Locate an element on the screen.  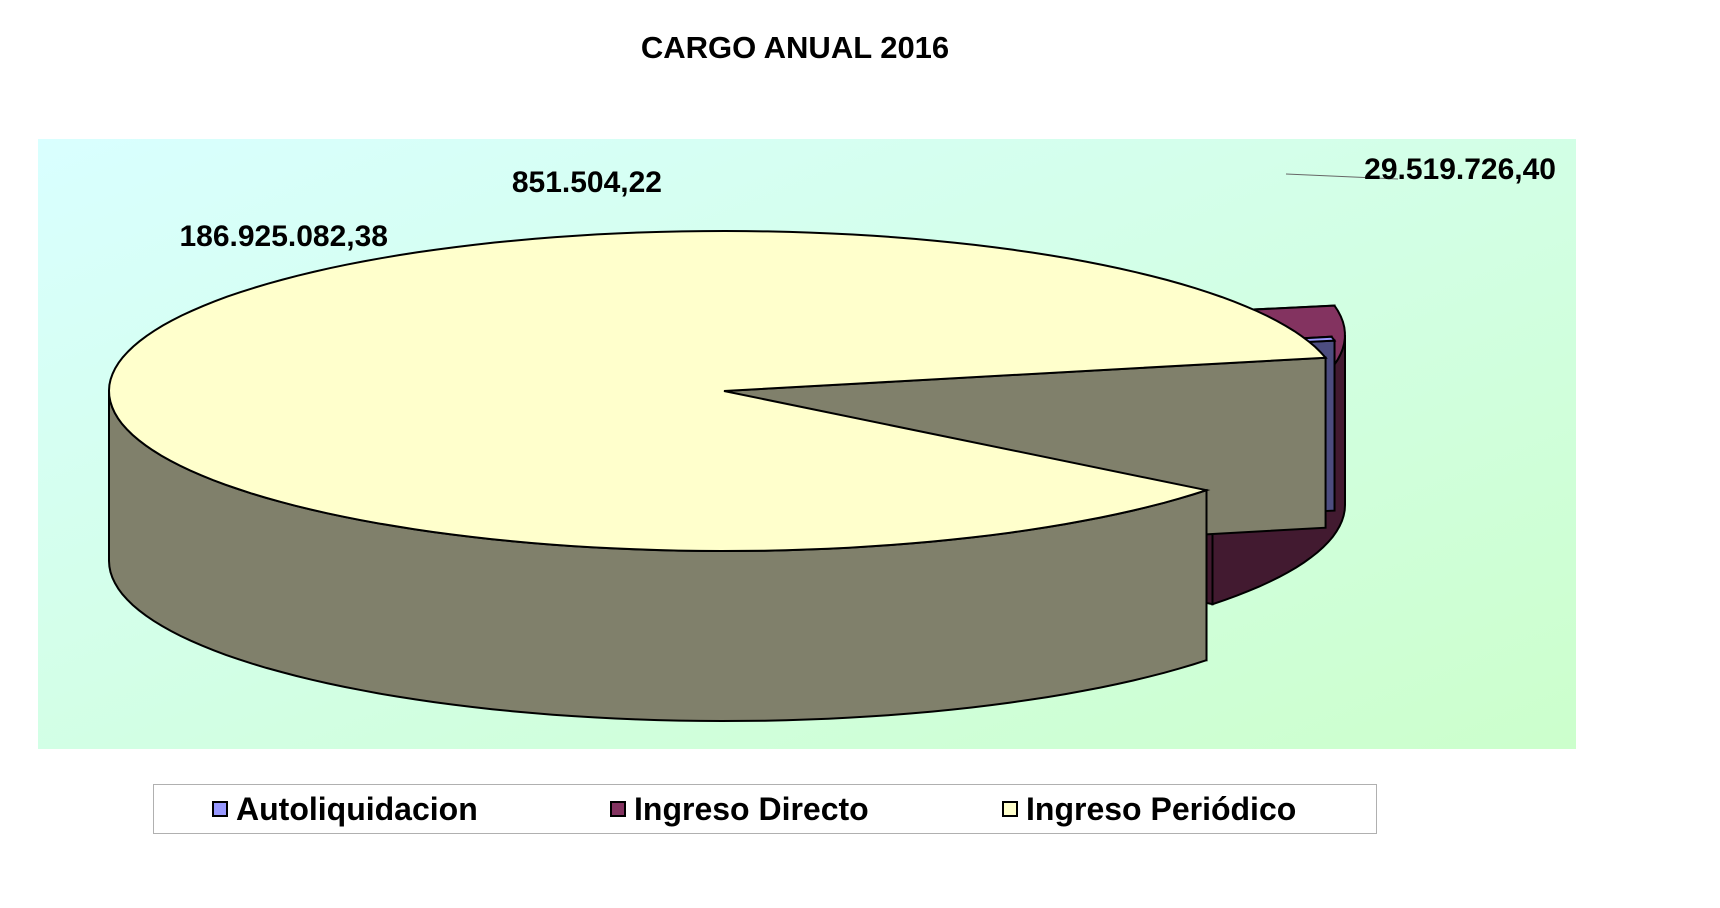
legend-swatch-autoliquidacion is located at coordinates (220, 809).